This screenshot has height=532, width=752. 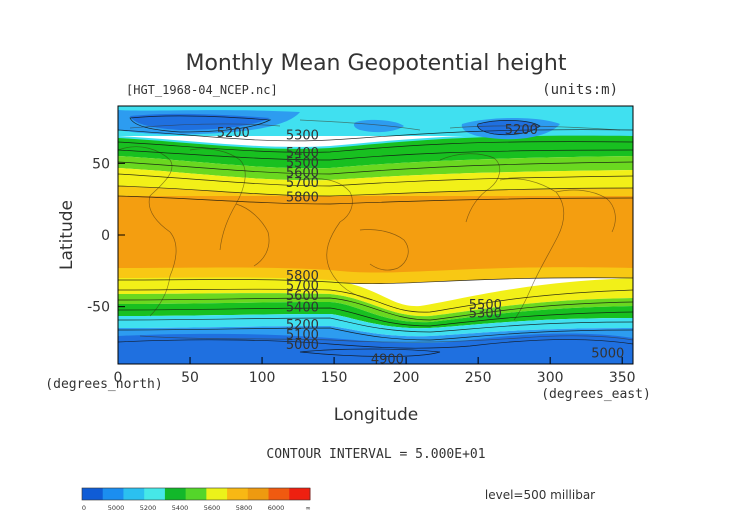 What do you see at coordinates (98, 308) in the screenshot?
I see `y-tick-label: -50` at bounding box center [98, 308].